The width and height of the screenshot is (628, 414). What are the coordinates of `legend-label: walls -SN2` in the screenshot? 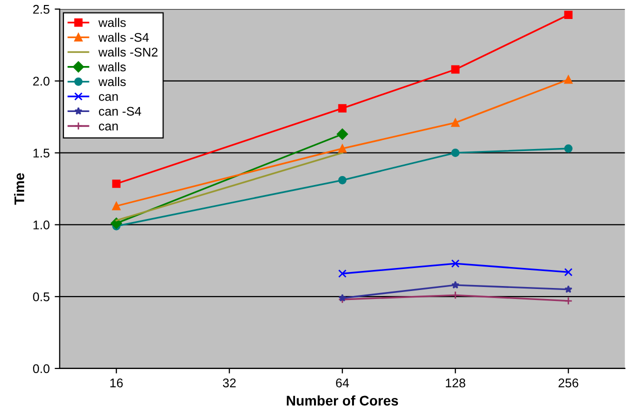 It's located at (128, 52).